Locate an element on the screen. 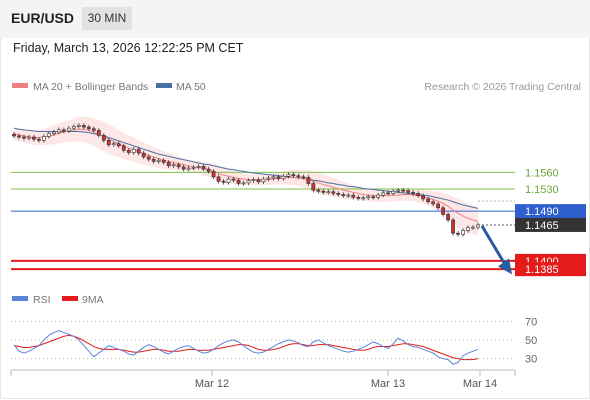  timeframe-button: 30 MIN is located at coordinates (107, 18).